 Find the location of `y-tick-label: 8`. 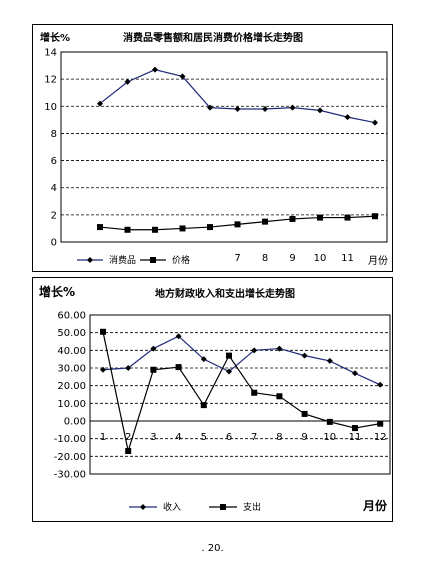

y-tick-label: 8 is located at coordinates (54, 134).